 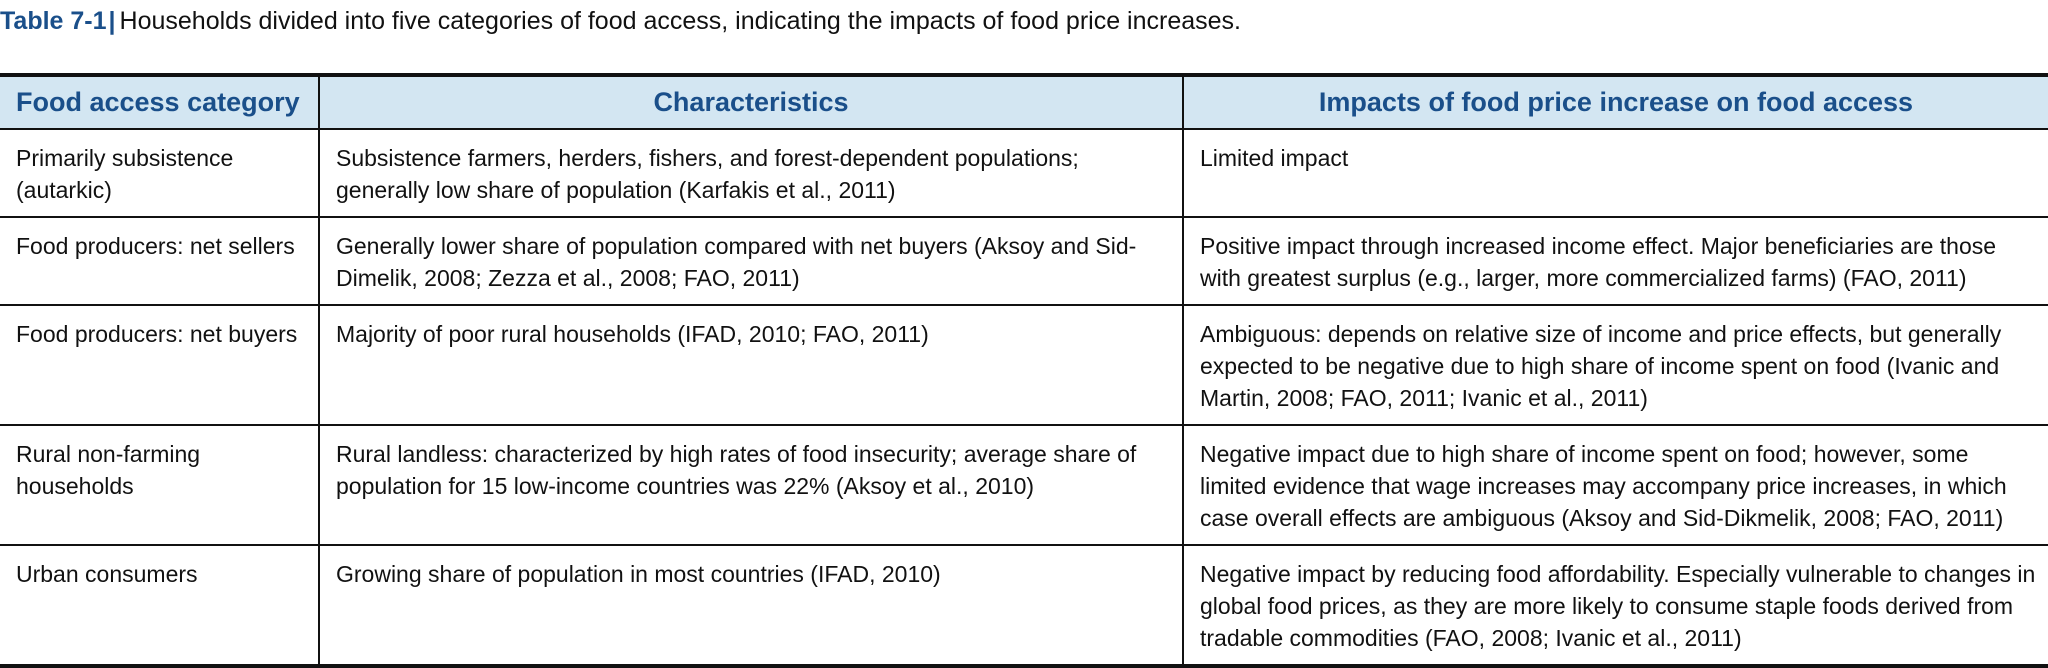 What do you see at coordinates (53, 21) in the screenshot?
I see `caption-label: Table 7-1` at bounding box center [53, 21].